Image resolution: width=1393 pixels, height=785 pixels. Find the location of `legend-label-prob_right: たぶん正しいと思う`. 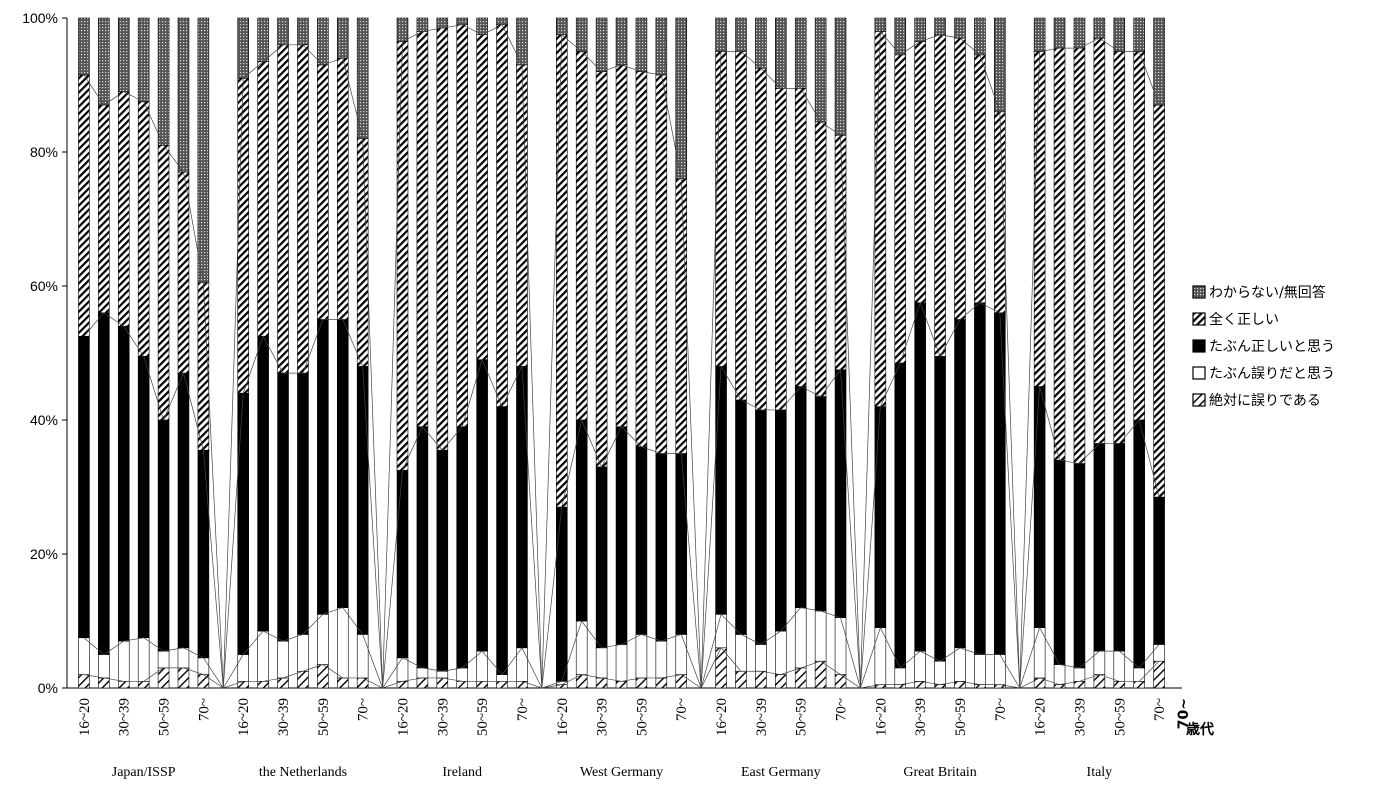

legend-label-prob_right: たぶん正しいと思う is located at coordinates (1272, 347).